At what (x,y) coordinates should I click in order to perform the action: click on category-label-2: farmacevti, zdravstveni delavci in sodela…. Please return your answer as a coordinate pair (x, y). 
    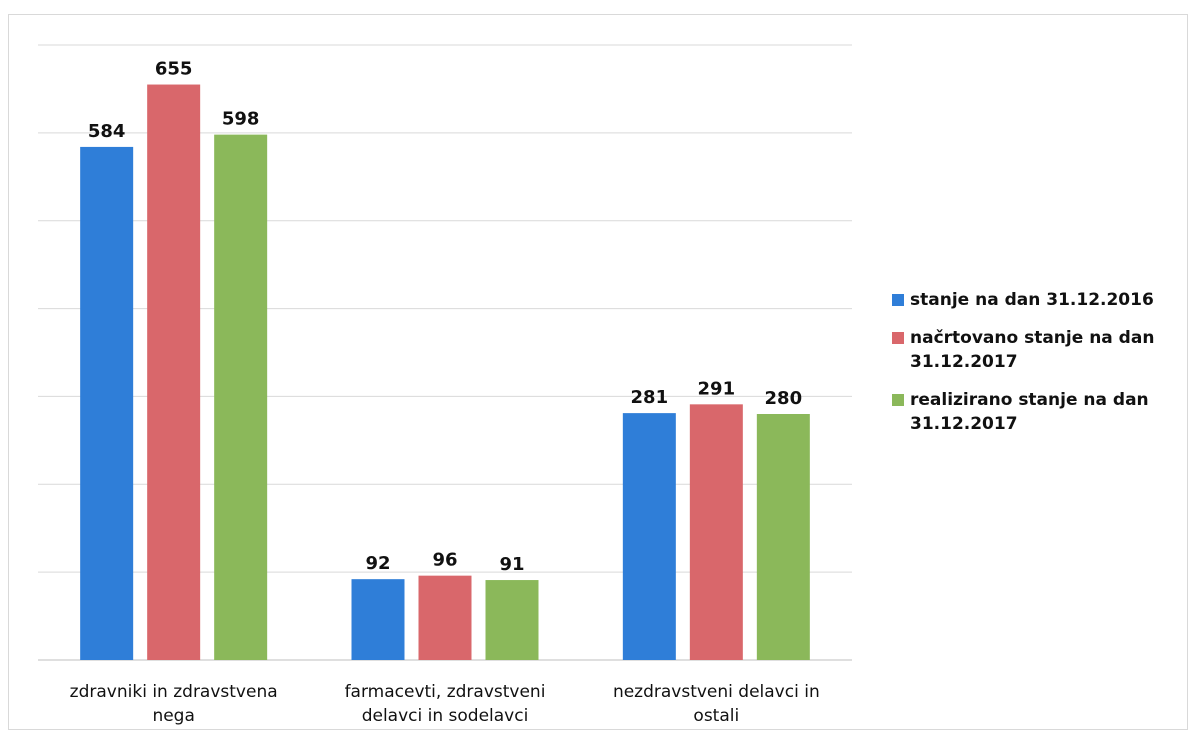
    Looking at the image, I should click on (445, 704).